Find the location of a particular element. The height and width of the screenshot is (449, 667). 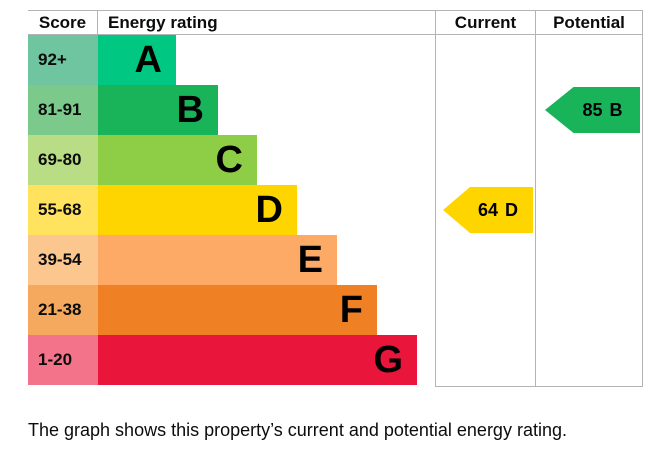

header-potential: Potential is located at coordinates (589, 22).